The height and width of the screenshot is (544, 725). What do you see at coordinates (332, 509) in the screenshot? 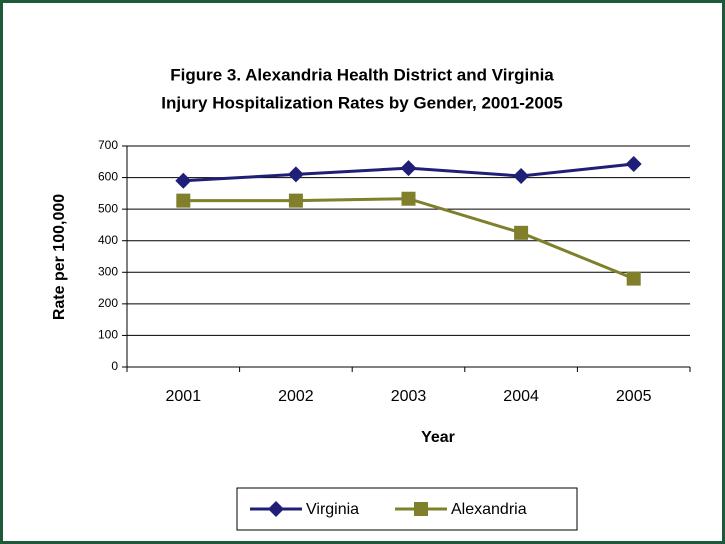
I see `legend-label: Virginia` at bounding box center [332, 509].